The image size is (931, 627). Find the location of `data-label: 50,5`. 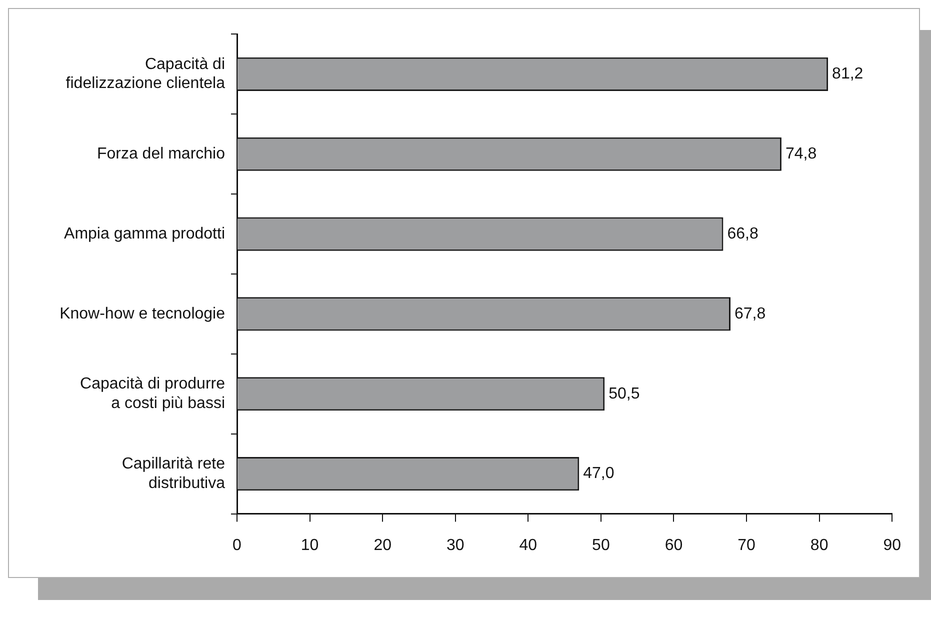

data-label: 50,5 is located at coordinates (624, 393).